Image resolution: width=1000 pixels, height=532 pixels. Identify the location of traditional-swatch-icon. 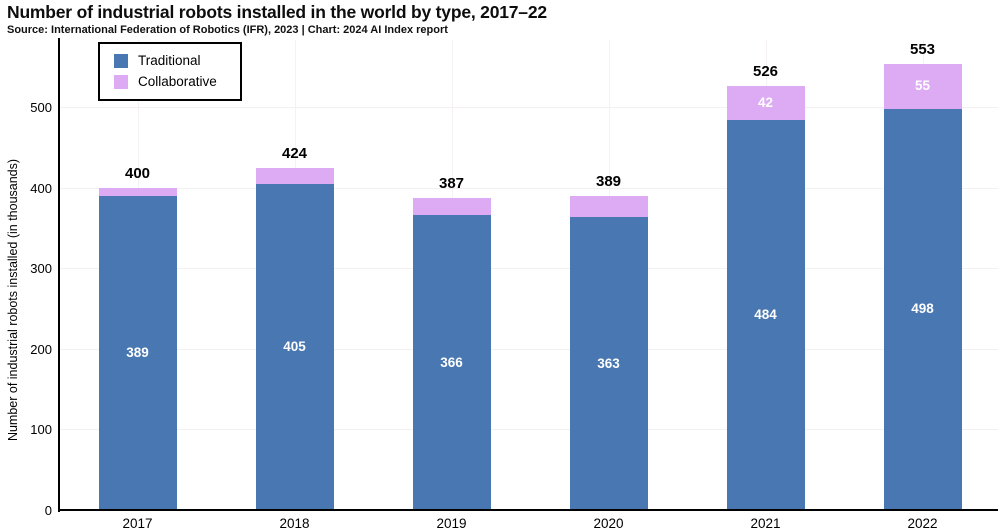
(121, 60).